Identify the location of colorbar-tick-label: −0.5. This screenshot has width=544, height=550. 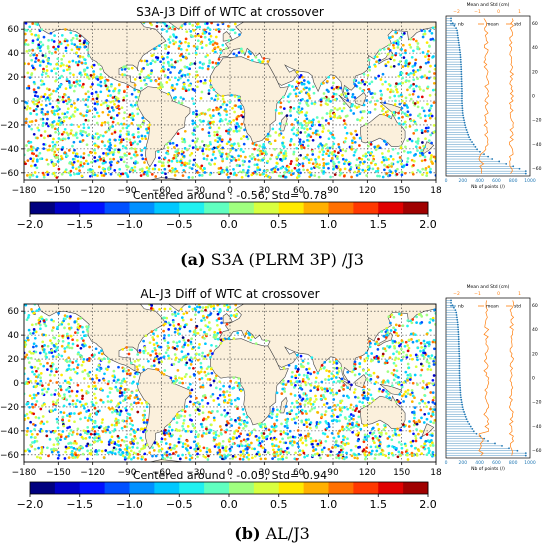
(179, 224).